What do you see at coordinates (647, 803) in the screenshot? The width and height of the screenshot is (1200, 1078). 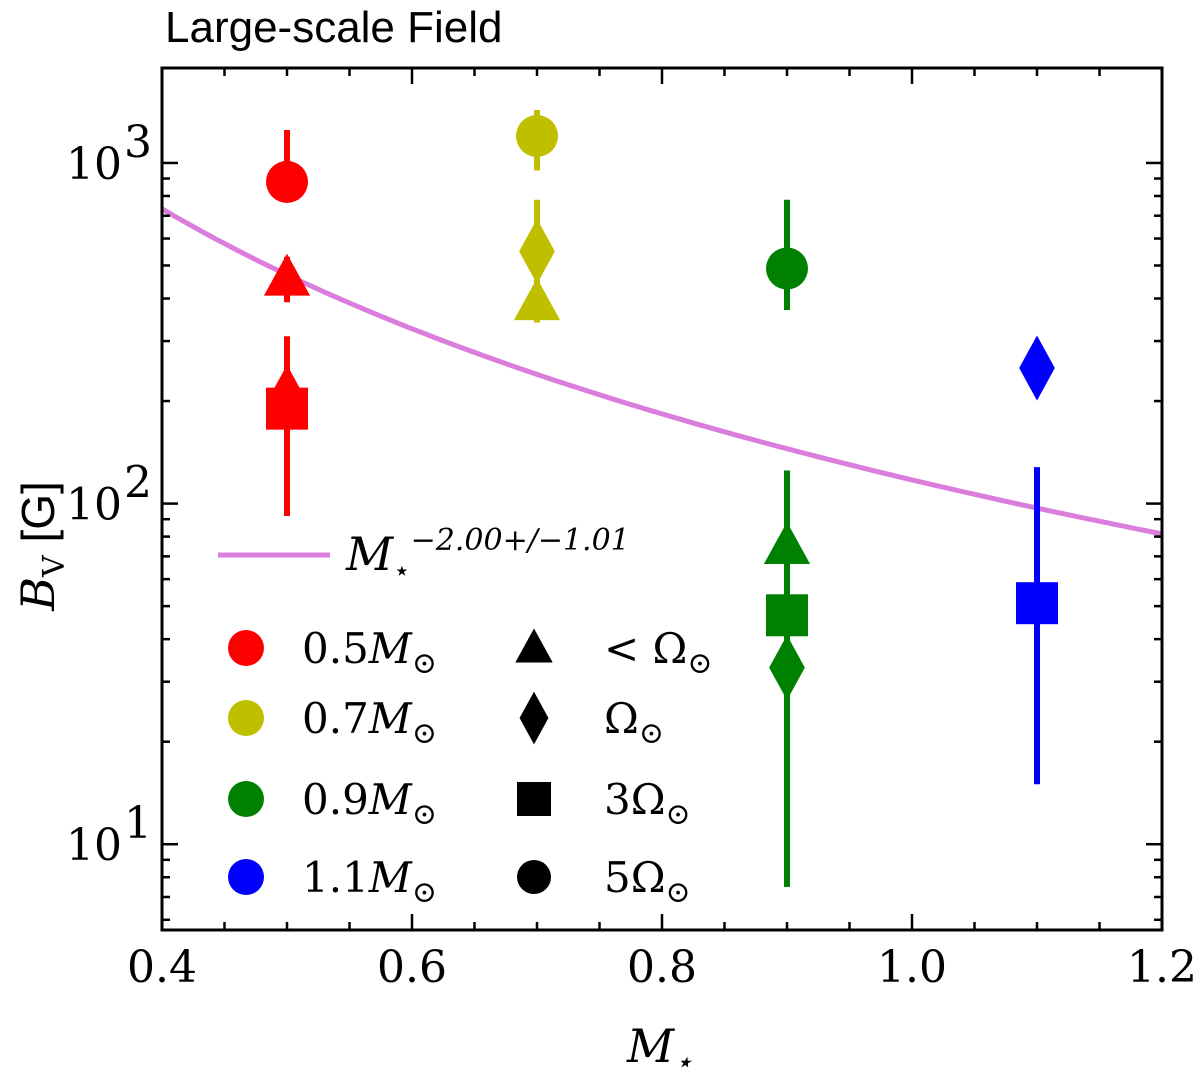 I see `legend-rotation-label: 3Ω⊙` at bounding box center [647, 803].